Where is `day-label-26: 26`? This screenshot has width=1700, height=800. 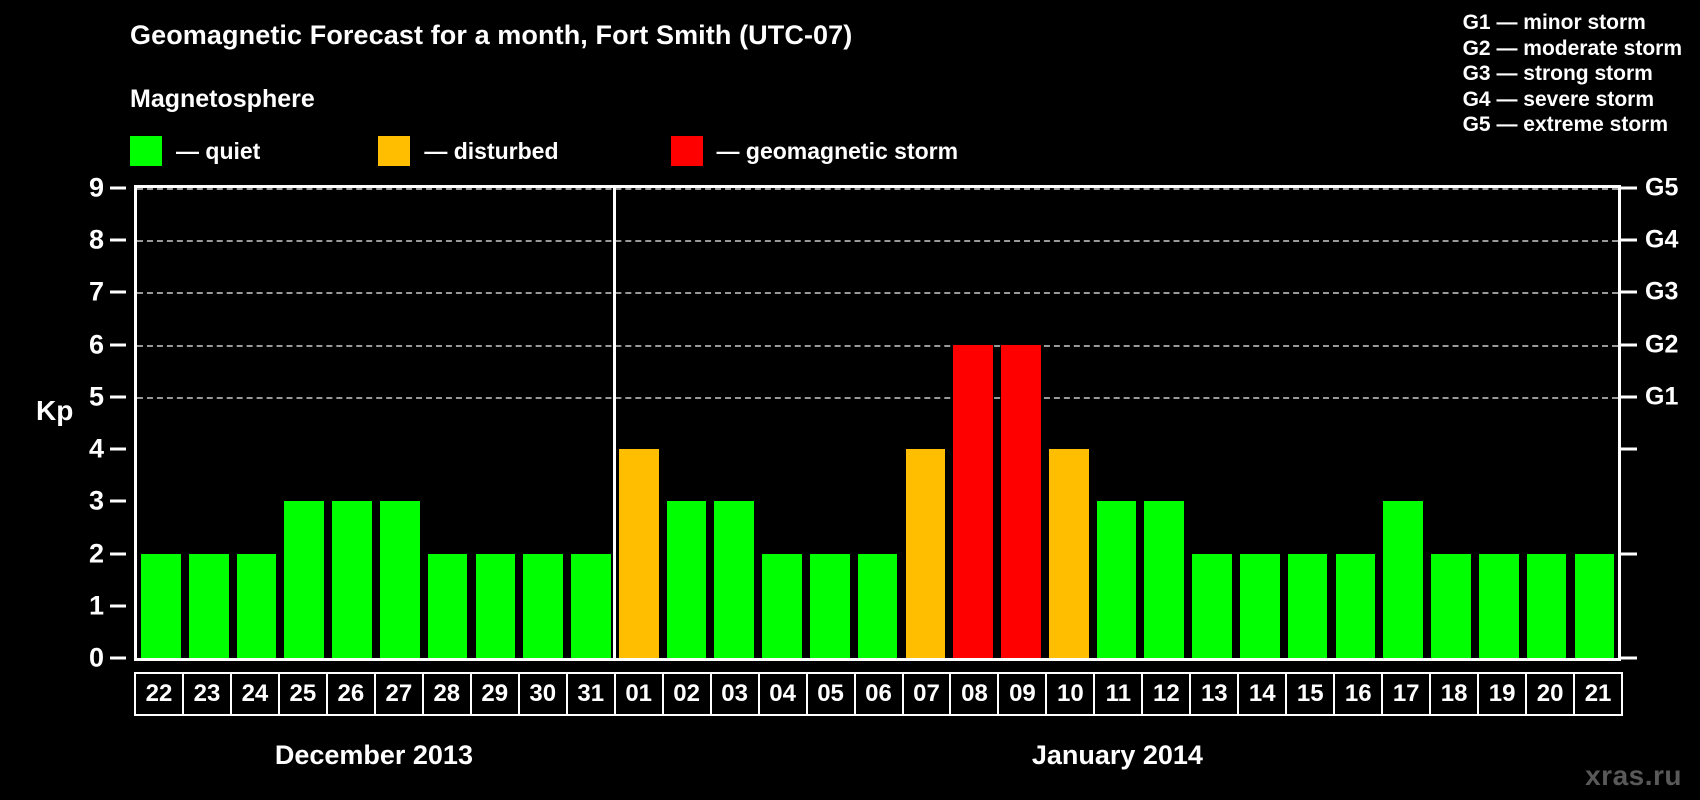 day-label-26: 26 is located at coordinates (350, 694).